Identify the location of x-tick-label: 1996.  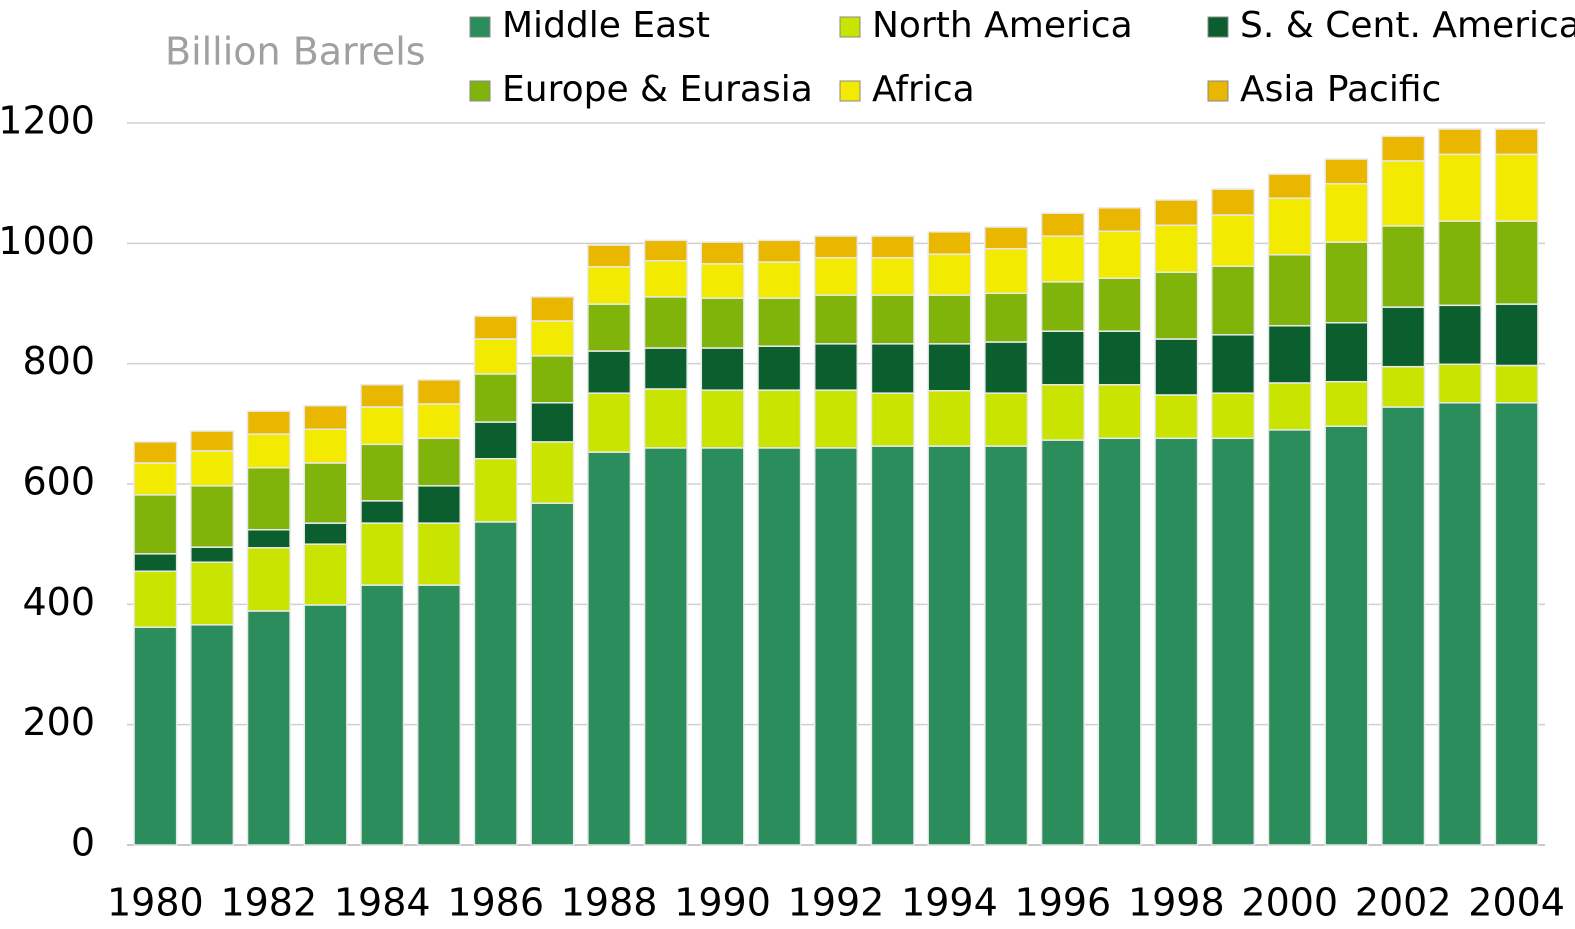
(1063, 903).